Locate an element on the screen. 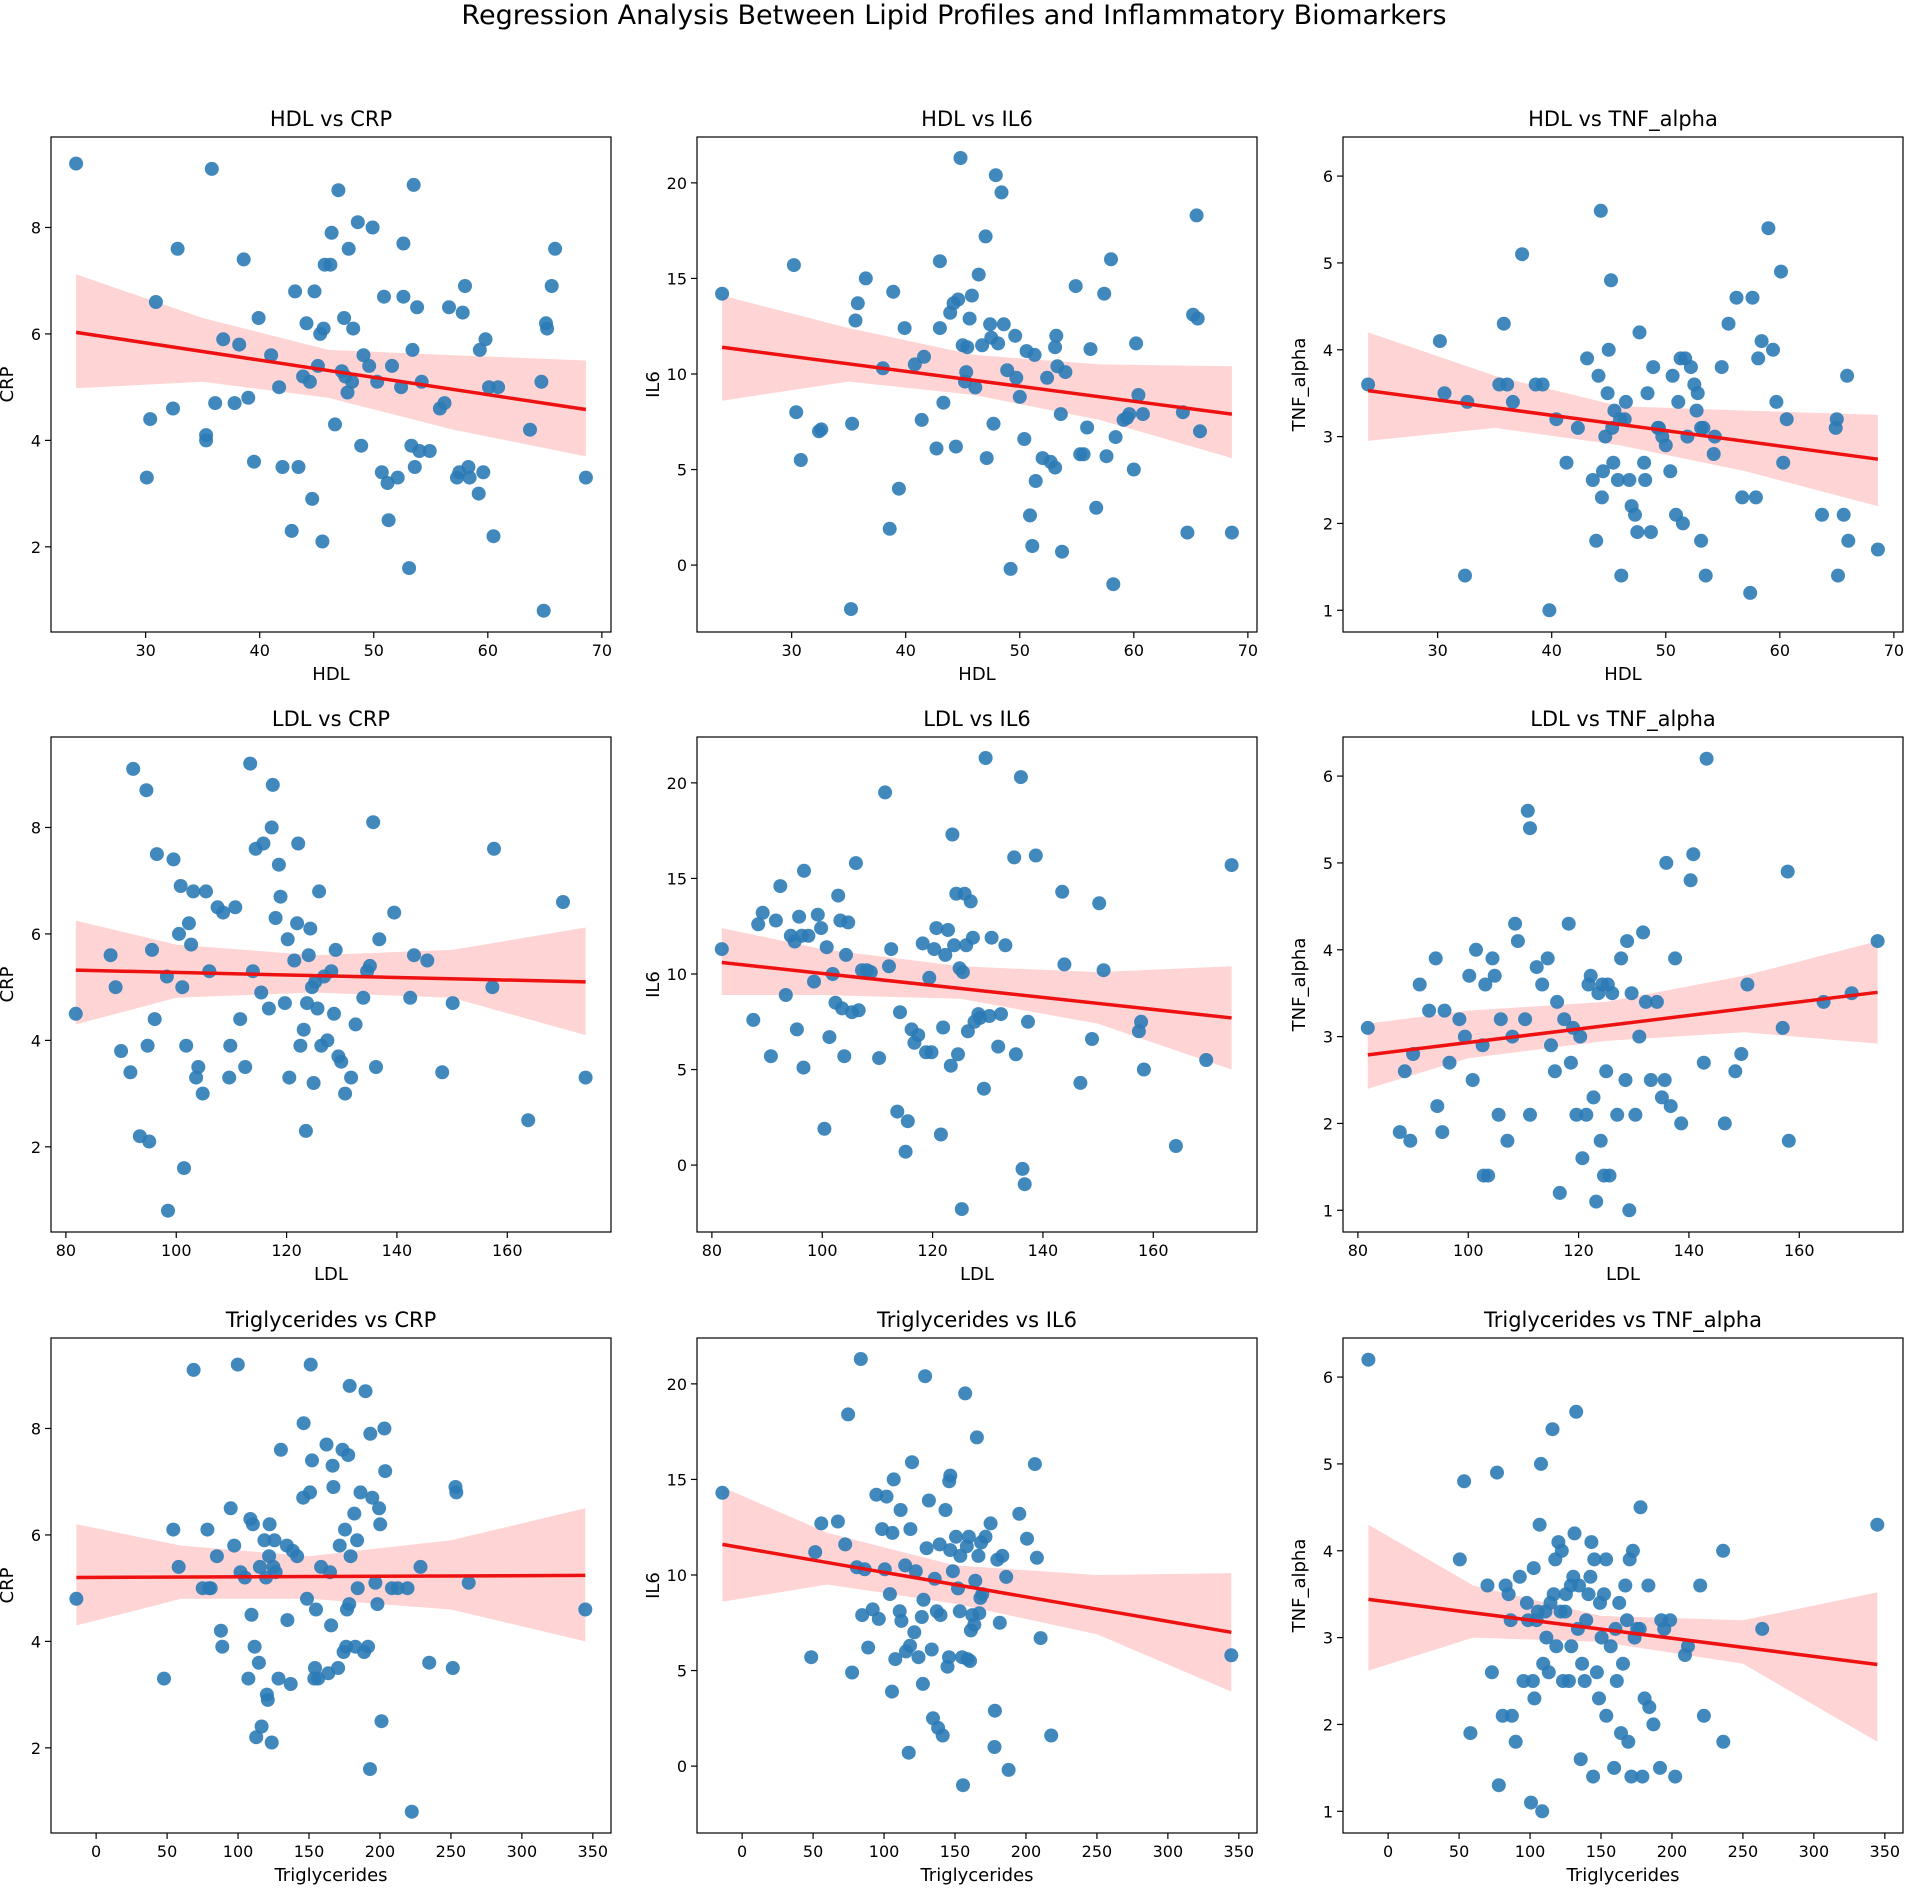  y-tick-label: 15 is located at coordinates (677, 1479).